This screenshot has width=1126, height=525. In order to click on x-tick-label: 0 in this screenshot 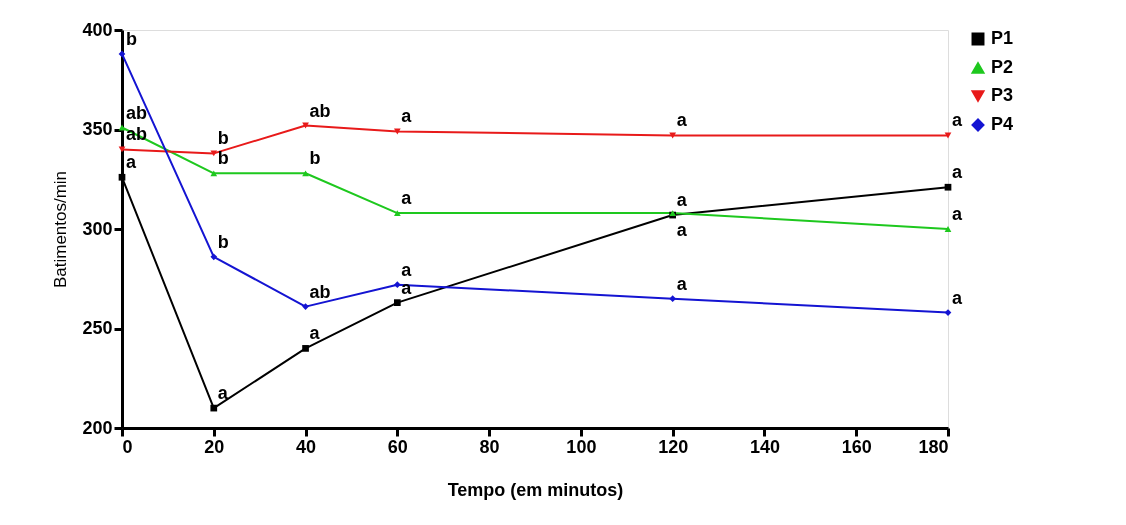, I will do `click(127, 446)`.